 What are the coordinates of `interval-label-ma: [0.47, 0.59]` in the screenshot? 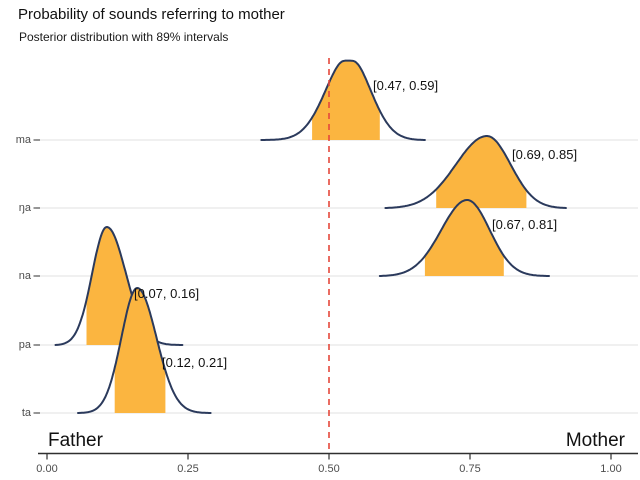 It's located at (406, 85).